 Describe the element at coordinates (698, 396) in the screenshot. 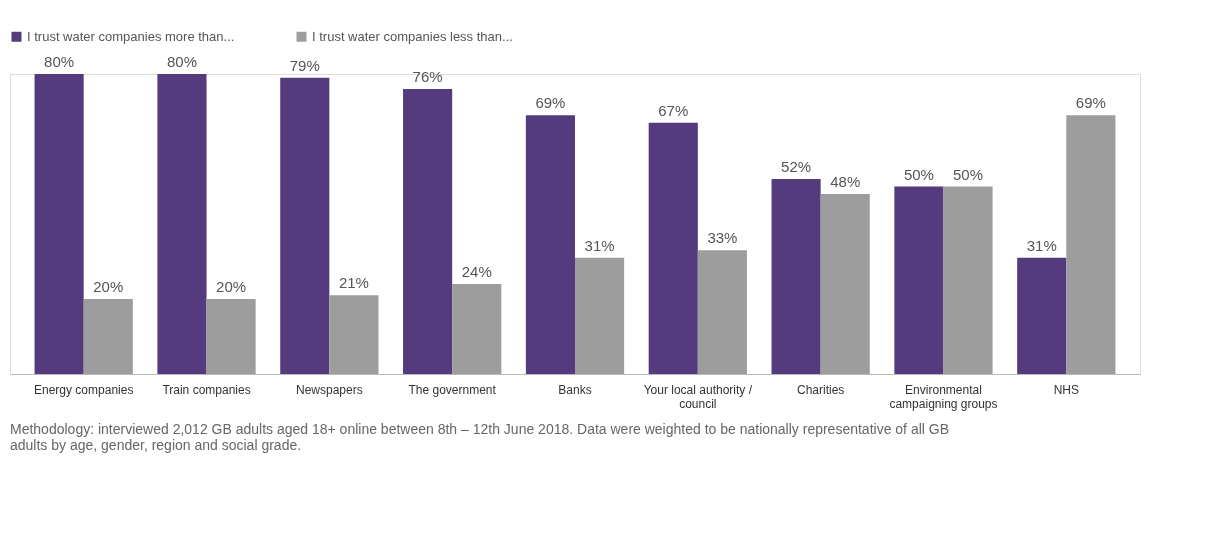

I see `x-tick-label: Your local authority / council` at that location.